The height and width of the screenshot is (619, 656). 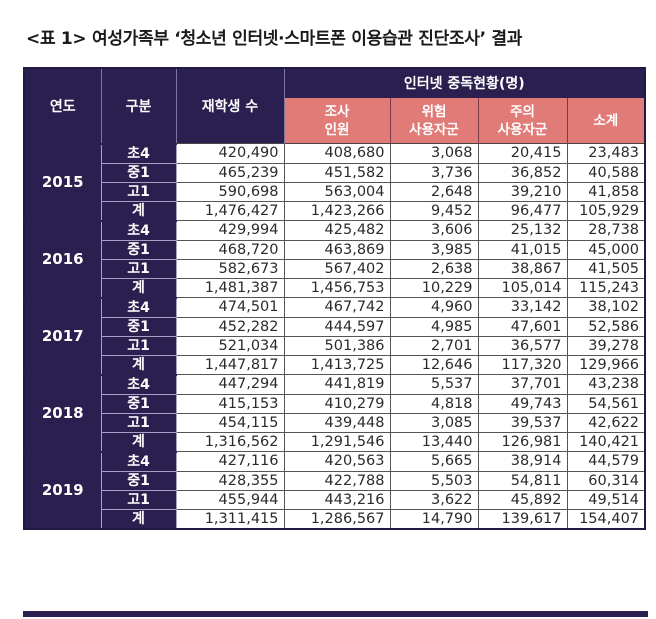 I want to click on year-cell: 2018, so click(x=63, y=412).